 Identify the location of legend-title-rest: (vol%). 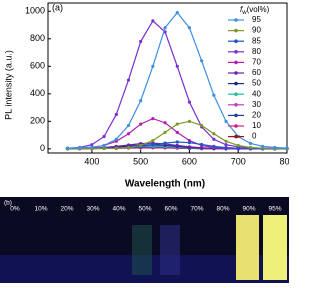
(258, 9).